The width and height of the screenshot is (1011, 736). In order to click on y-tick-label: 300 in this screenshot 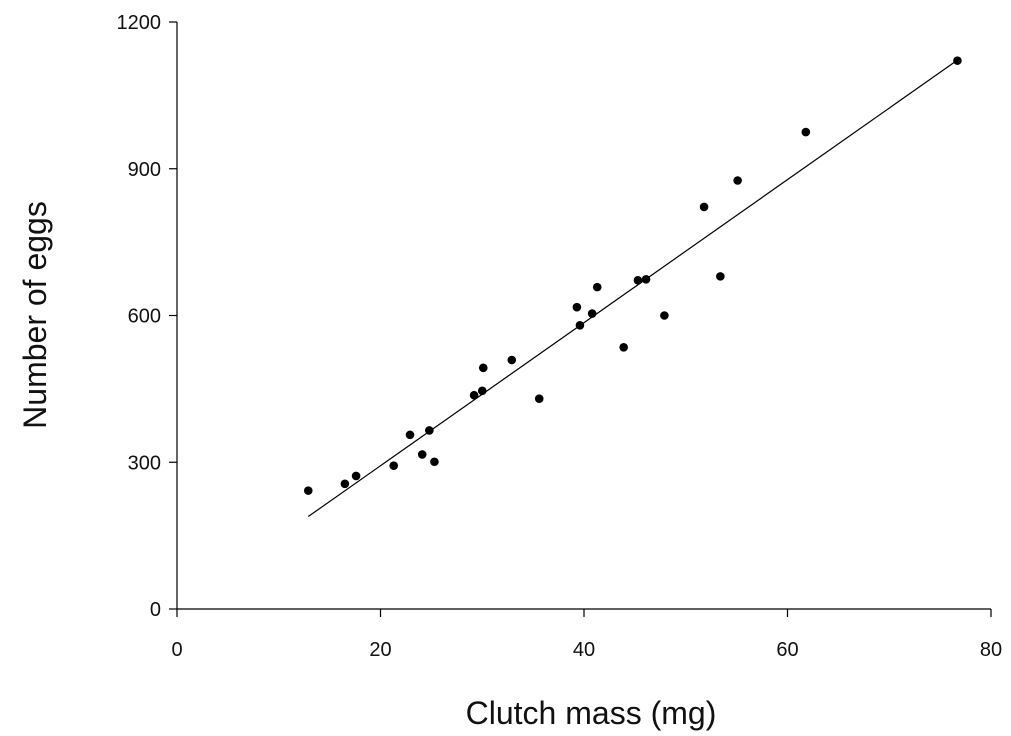, I will do `click(144, 463)`.